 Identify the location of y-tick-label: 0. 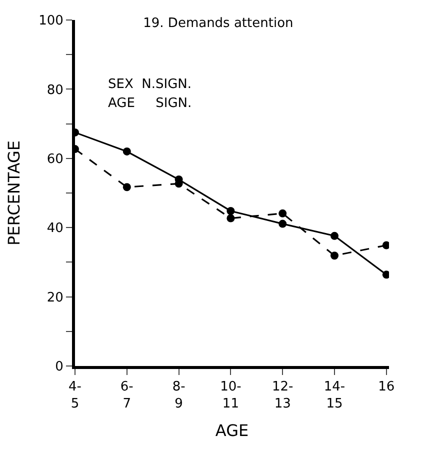
(59, 367).